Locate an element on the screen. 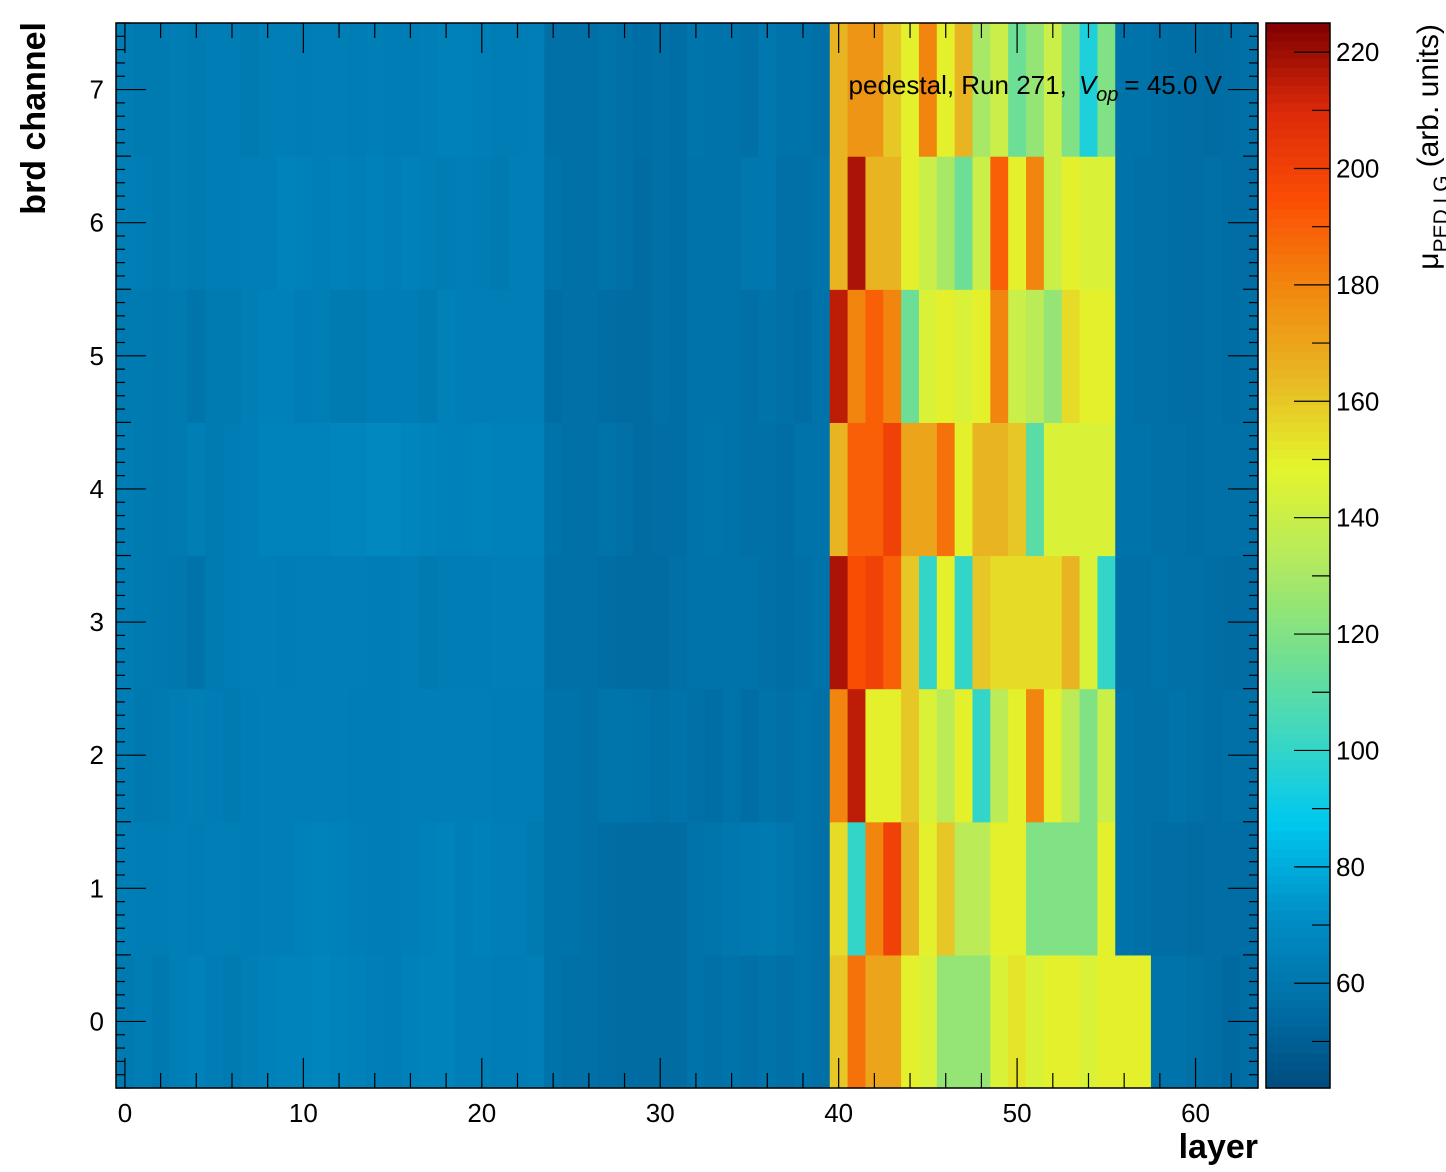 The height and width of the screenshot is (1172, 1446). x-tick-label: 0 is located at coordinates (125, 1113).